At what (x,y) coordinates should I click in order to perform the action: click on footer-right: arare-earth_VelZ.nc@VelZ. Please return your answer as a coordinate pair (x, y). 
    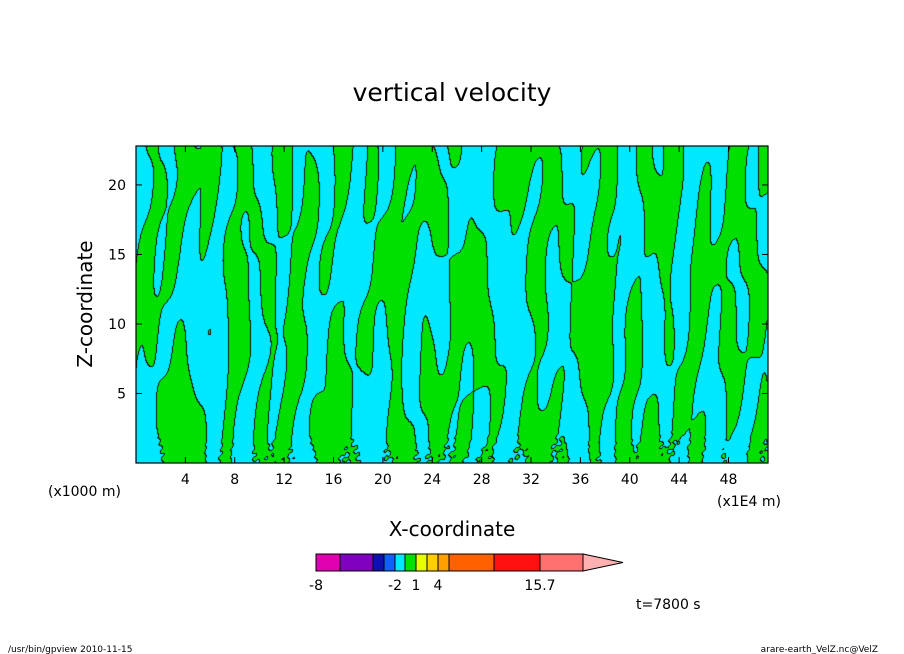
    Looking at the image, I should click on (819, 649).